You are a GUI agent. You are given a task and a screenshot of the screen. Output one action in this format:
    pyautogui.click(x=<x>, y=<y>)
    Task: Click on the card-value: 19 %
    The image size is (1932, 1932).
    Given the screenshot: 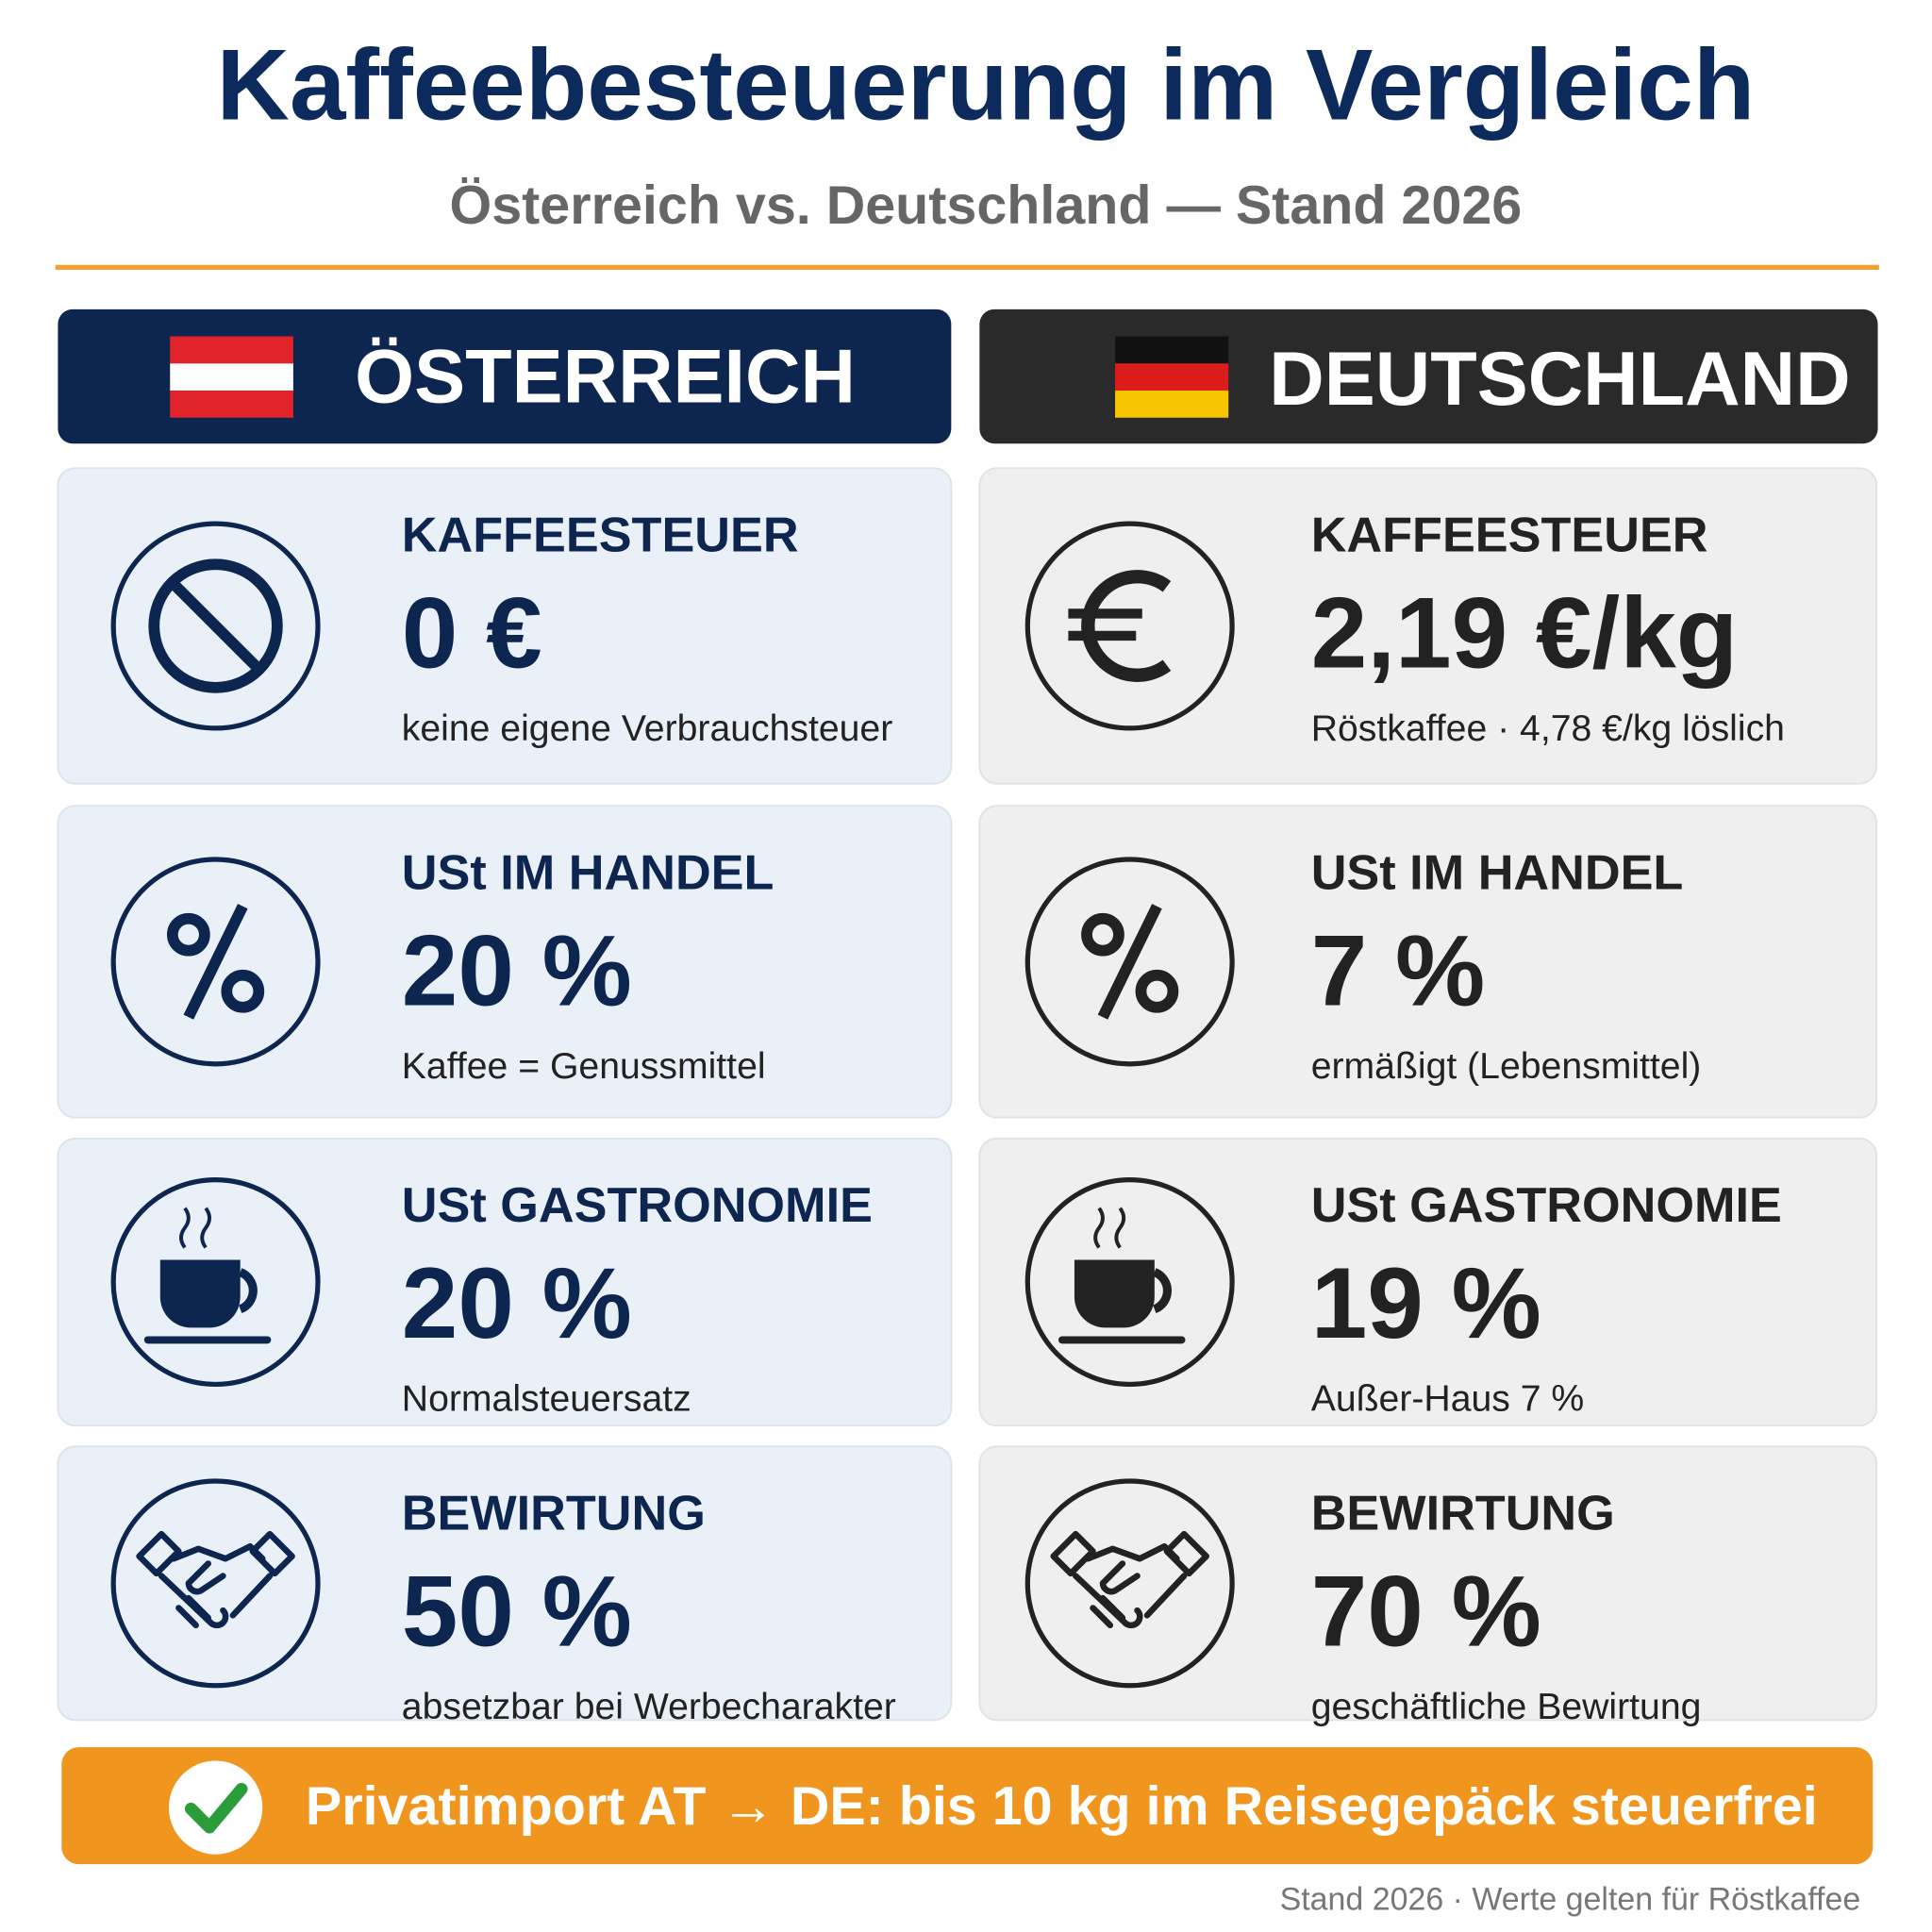 What is the action you would take?
    pyautogui.click(x=1426, y=1302)
    